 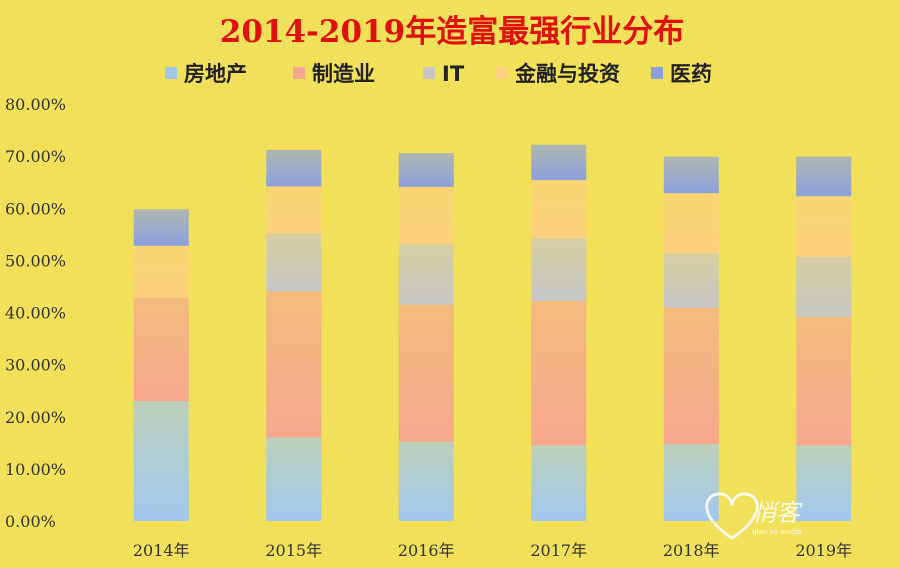 What do you see at coordinates (691, 550) in the screenshot?
I see `x-tick-label: 2018年` at bounding box center [691, 550].